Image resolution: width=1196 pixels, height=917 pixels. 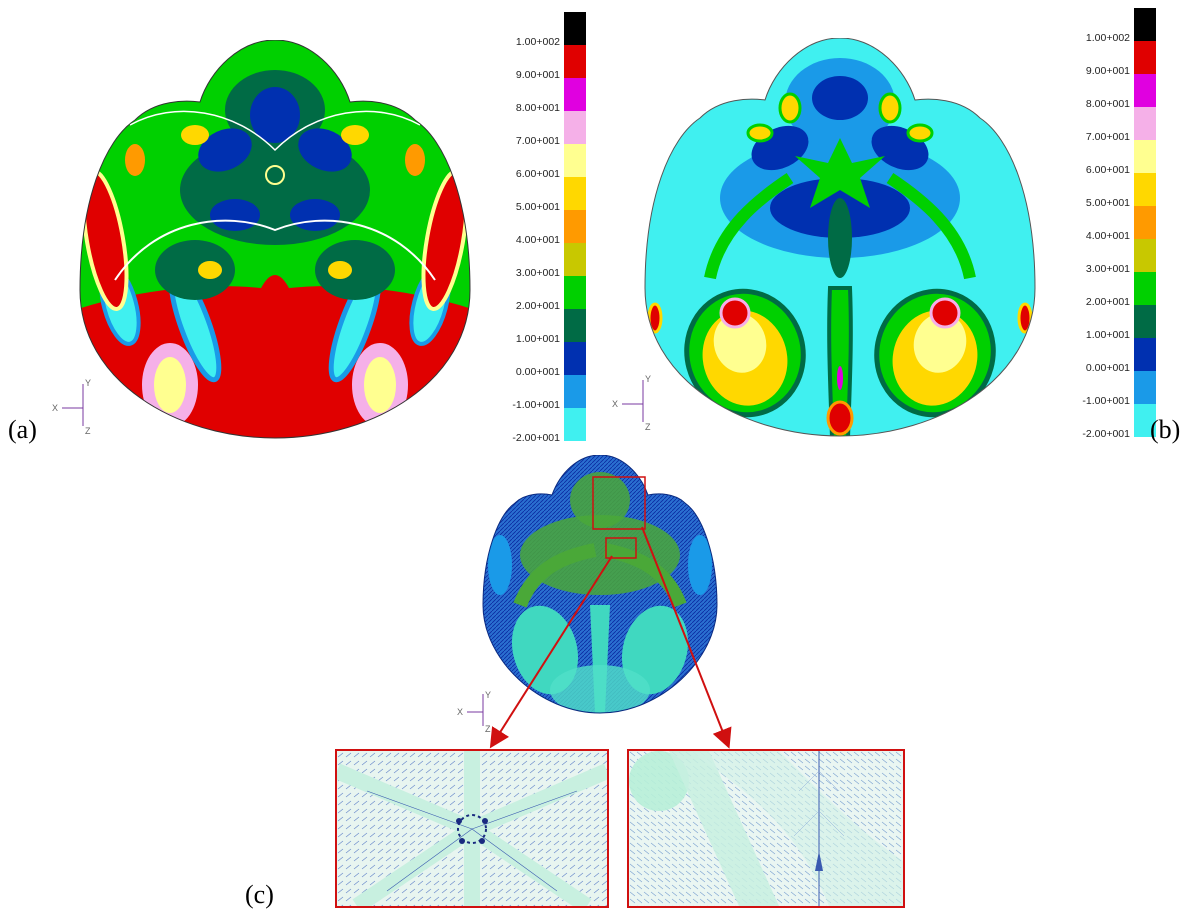 What do you see at coordinates (621, 548) in the screenshot?
I see `zoom-source-centre` at bounding box center [621, 548].